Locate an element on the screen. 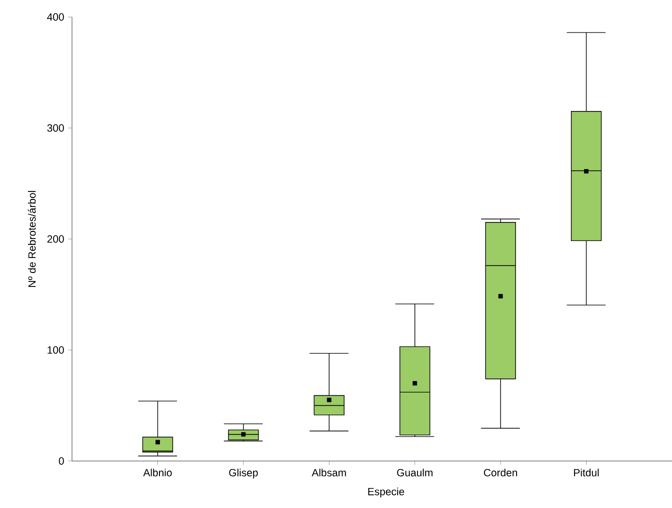 Image resolution: width=672 pixels, height=508 pixels. y-tick-label: 200 is located at coordinates (55, 239).